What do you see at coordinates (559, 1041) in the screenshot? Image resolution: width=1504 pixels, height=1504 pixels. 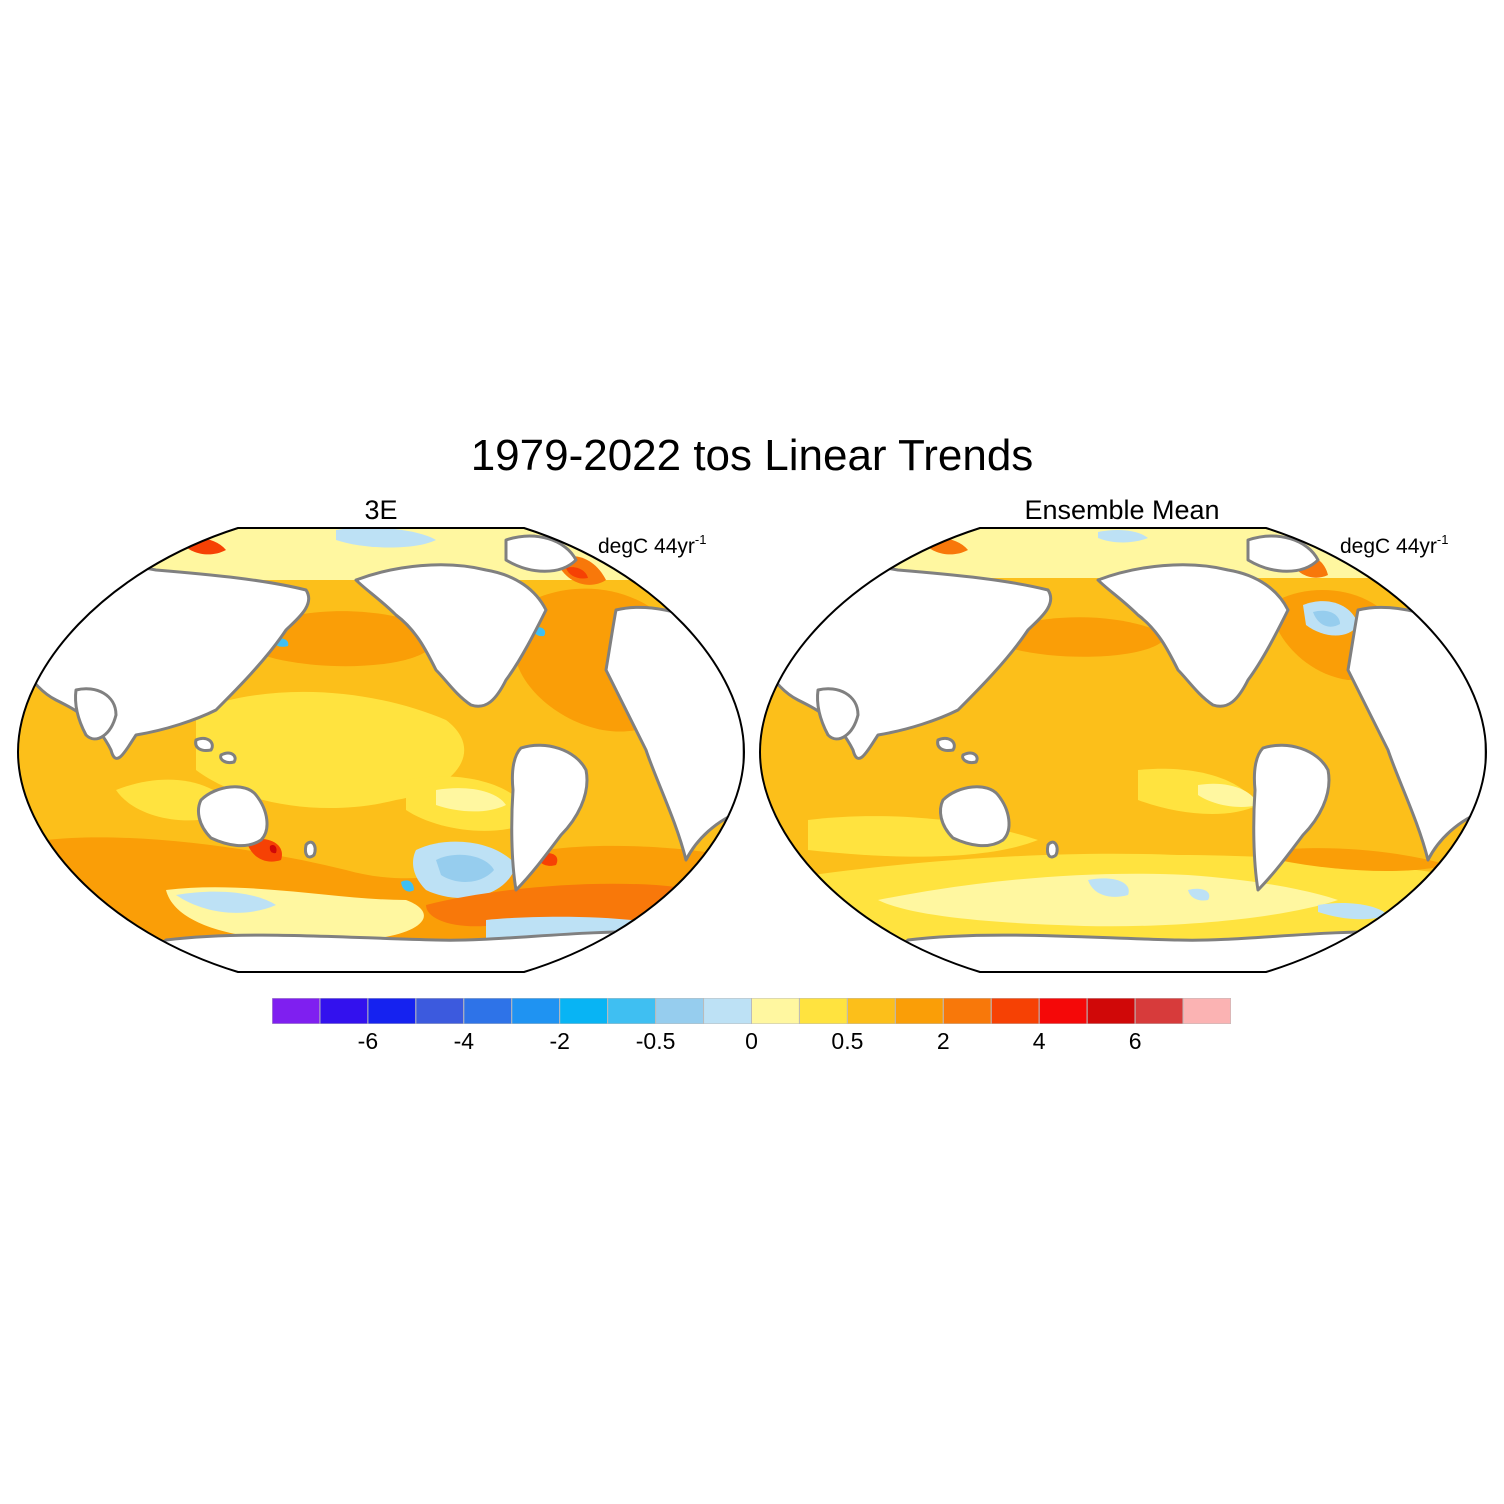 I see `colorbar-tick-label: -2` at bounding box center [559, 1041].